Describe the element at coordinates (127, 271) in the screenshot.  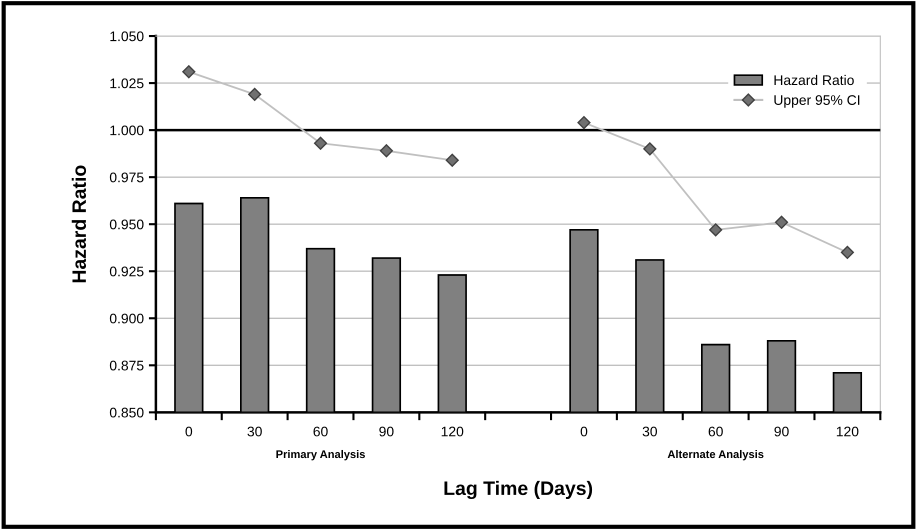
I see `y-tick-label: 0.925` at that location.